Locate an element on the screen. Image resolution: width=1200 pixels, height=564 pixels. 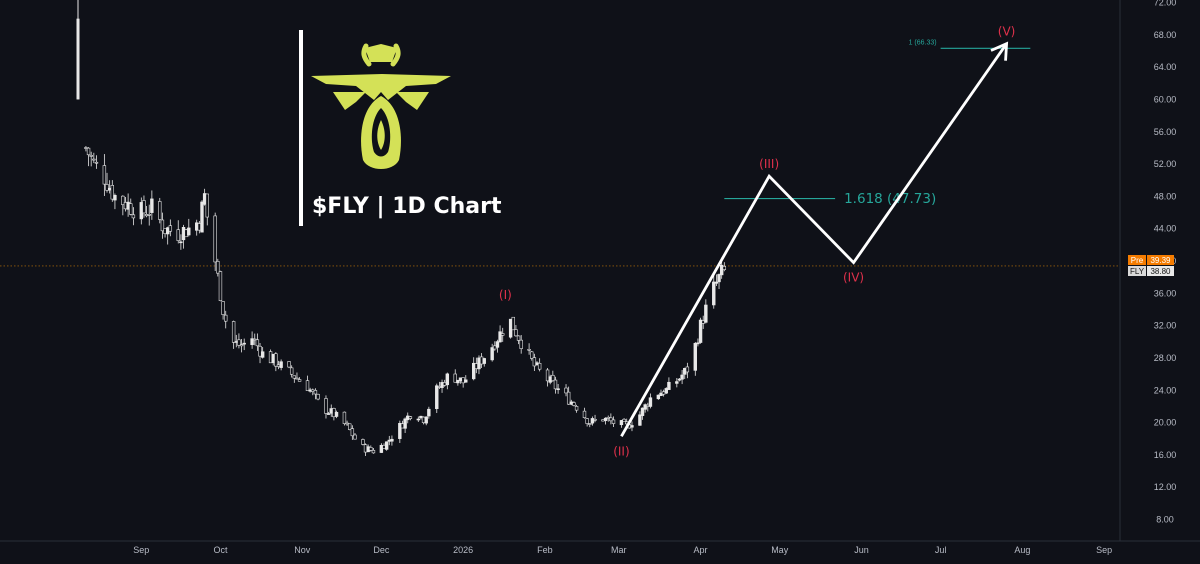
price-tag-value: 38.80 is located at coordinates (1160, 271).